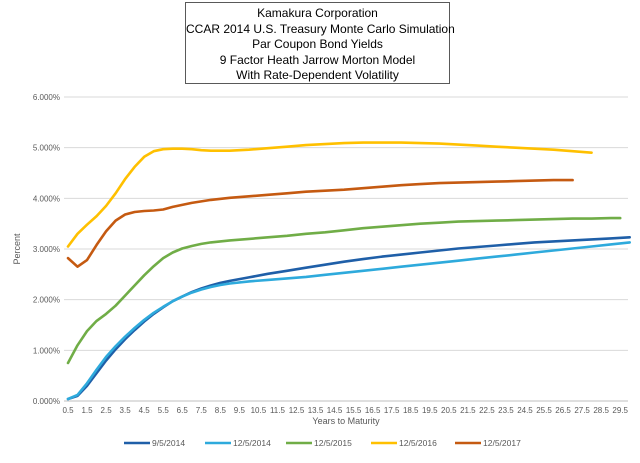 This screenshot has width=640, height=463. Describe the element at coordinates (563, 410) in the screenshot. I see `x-tick-label: 26.5` at that location.